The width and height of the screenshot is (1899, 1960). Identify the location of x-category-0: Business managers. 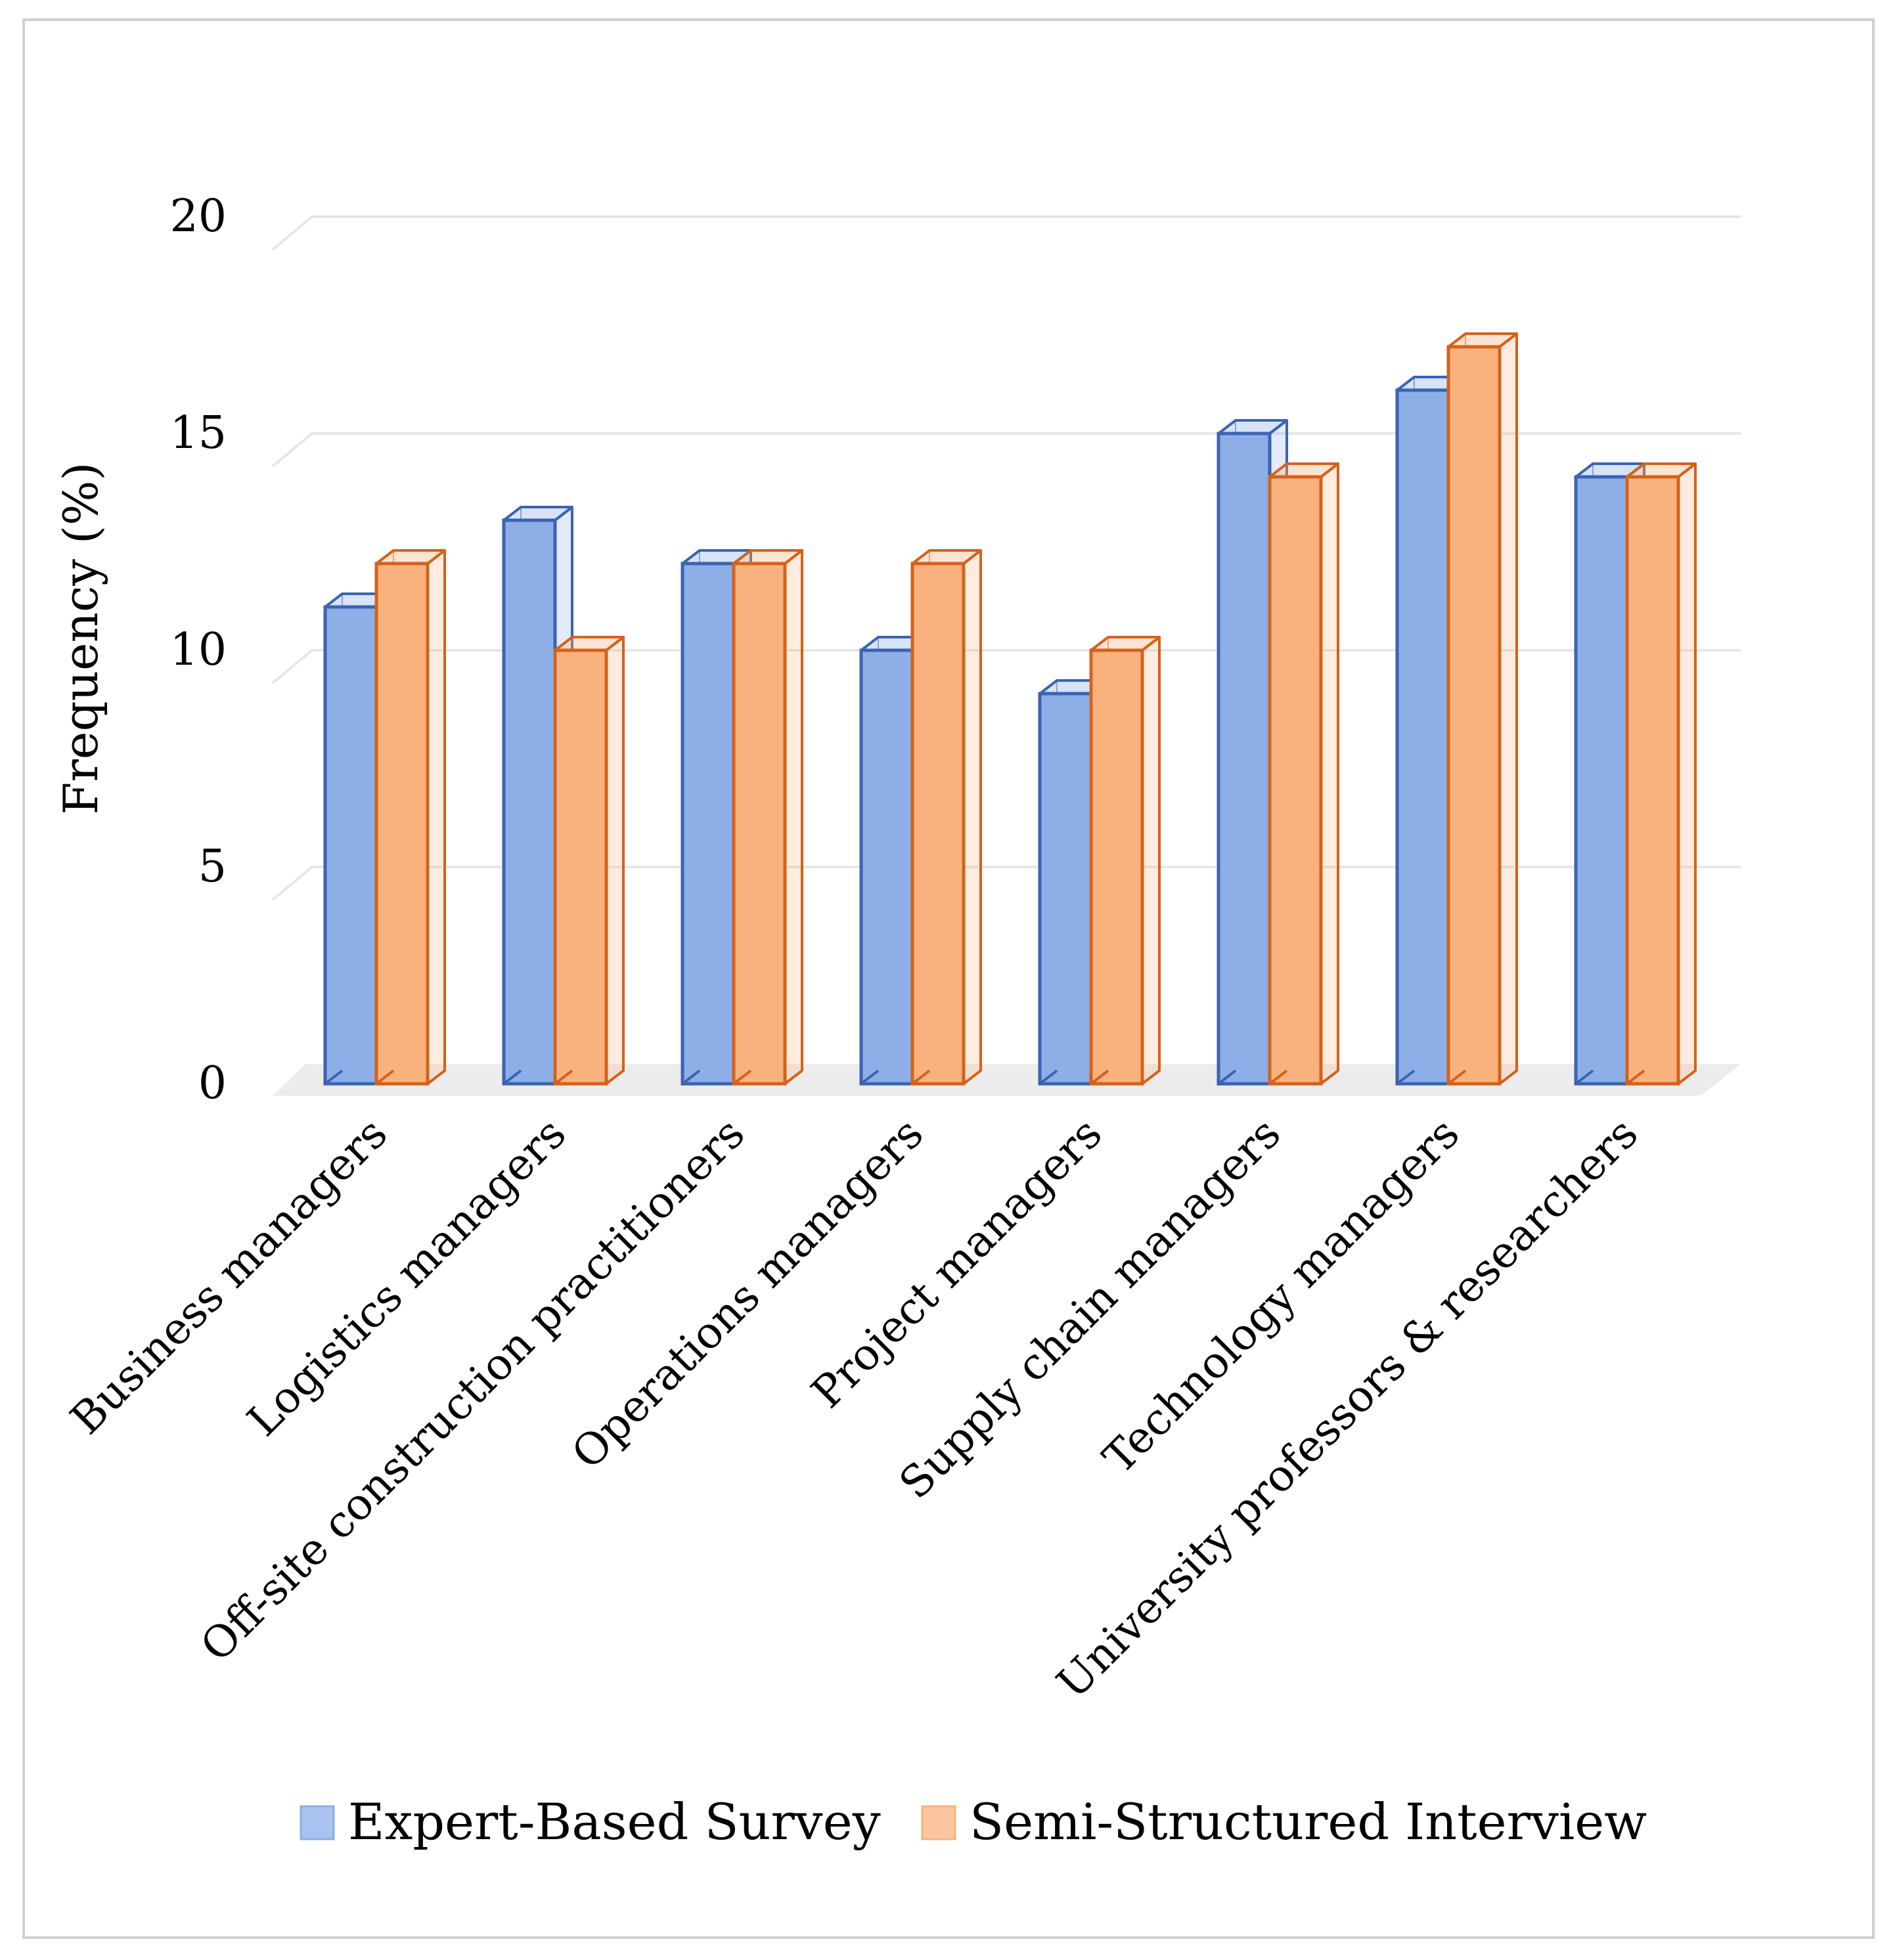
(229, 1276).